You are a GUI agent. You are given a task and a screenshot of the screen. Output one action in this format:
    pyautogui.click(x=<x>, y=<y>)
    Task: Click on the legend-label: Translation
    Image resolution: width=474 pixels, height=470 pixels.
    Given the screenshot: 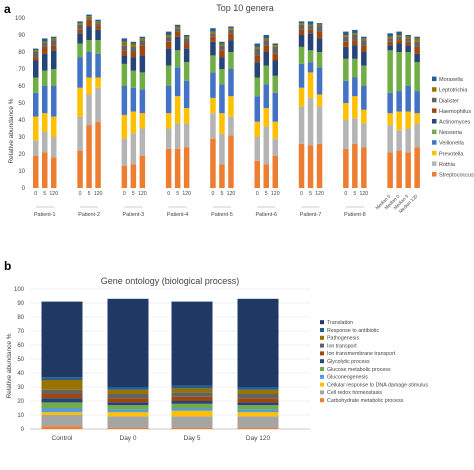 What is the action you would take?
    pyautogui.click(x=340, y=323)
    